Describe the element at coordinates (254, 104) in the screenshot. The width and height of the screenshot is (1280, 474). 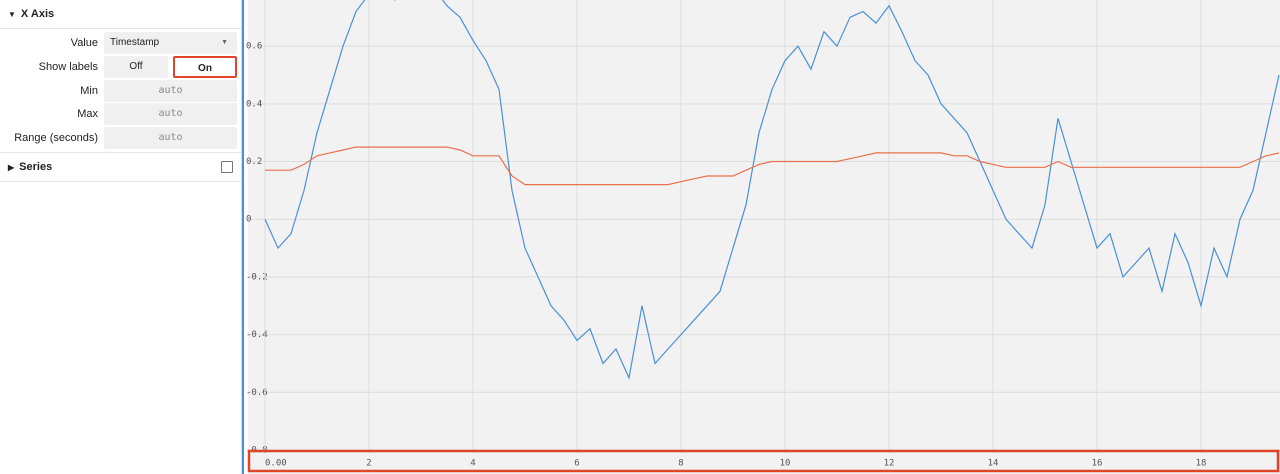
I see `y-tick-label: 0.4` at that location.